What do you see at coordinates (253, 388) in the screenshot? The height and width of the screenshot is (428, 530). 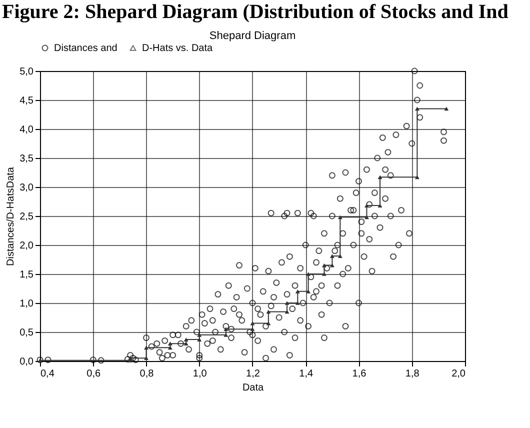 I see `x-axis-title: Data` at bounding box center [253, 388].